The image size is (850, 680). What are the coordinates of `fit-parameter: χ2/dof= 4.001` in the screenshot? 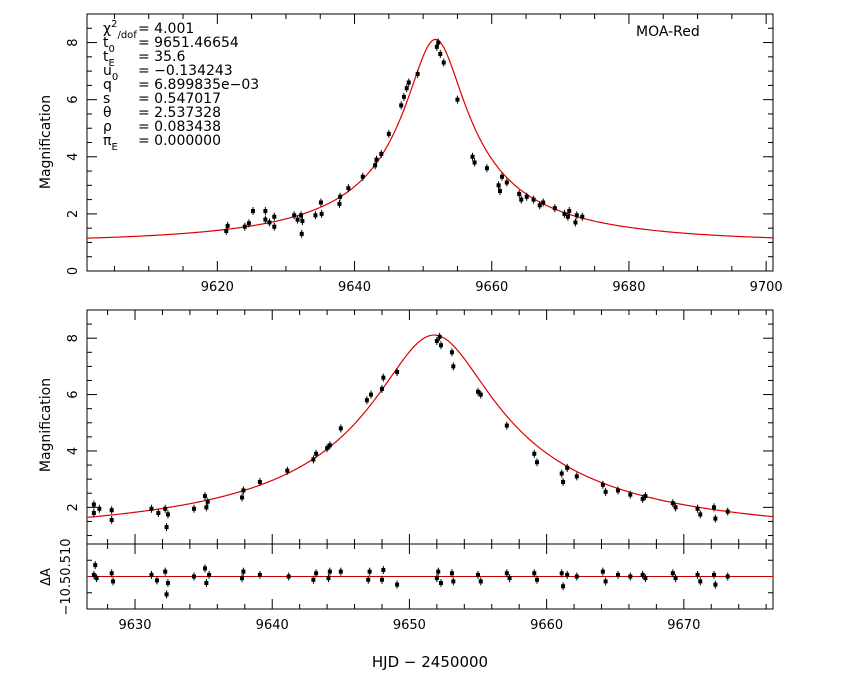 It's located at (148, 30).